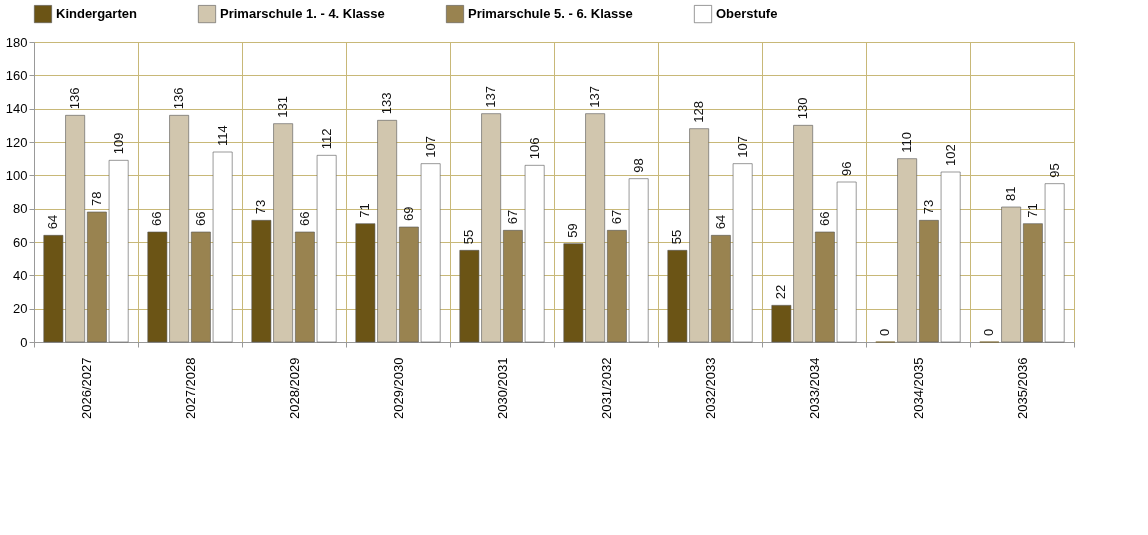 The image size is (1148, 535). Describe the element at coordinates (1022, 388) in the screenshot. I see `x-tick-label: 2035/2036` at that location.